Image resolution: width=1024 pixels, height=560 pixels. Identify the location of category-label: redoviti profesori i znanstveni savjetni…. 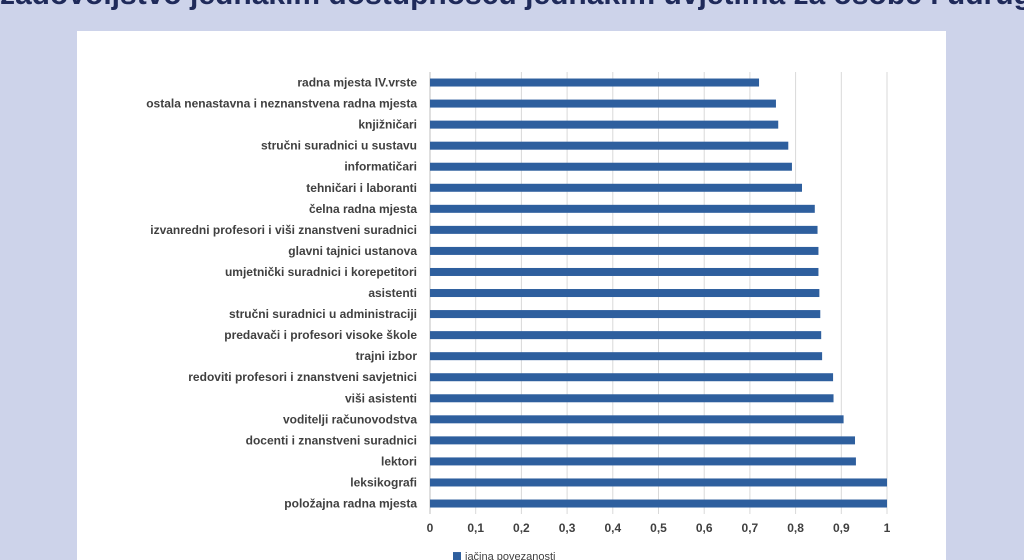
(302, 377).